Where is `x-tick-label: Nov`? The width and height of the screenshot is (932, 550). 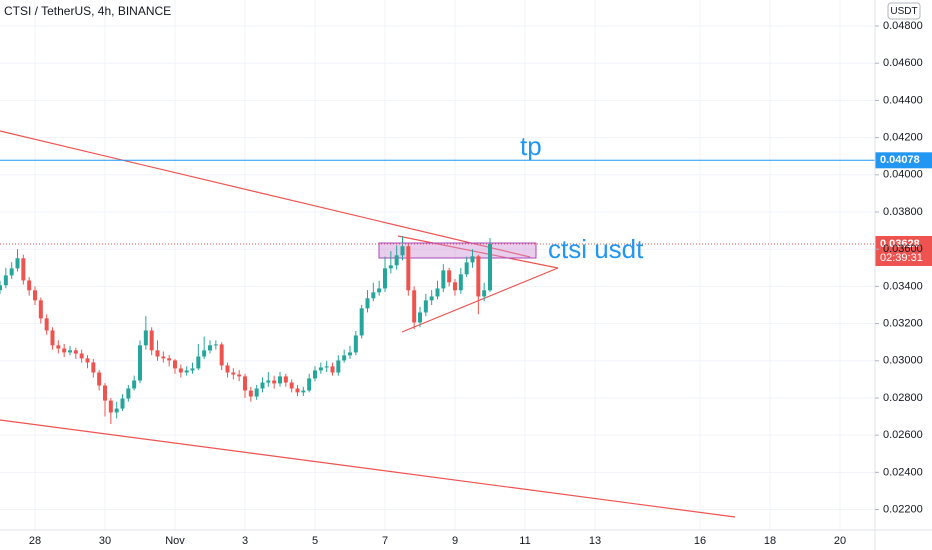 x-tick-label: Nov is located at coordinates (175, 541).